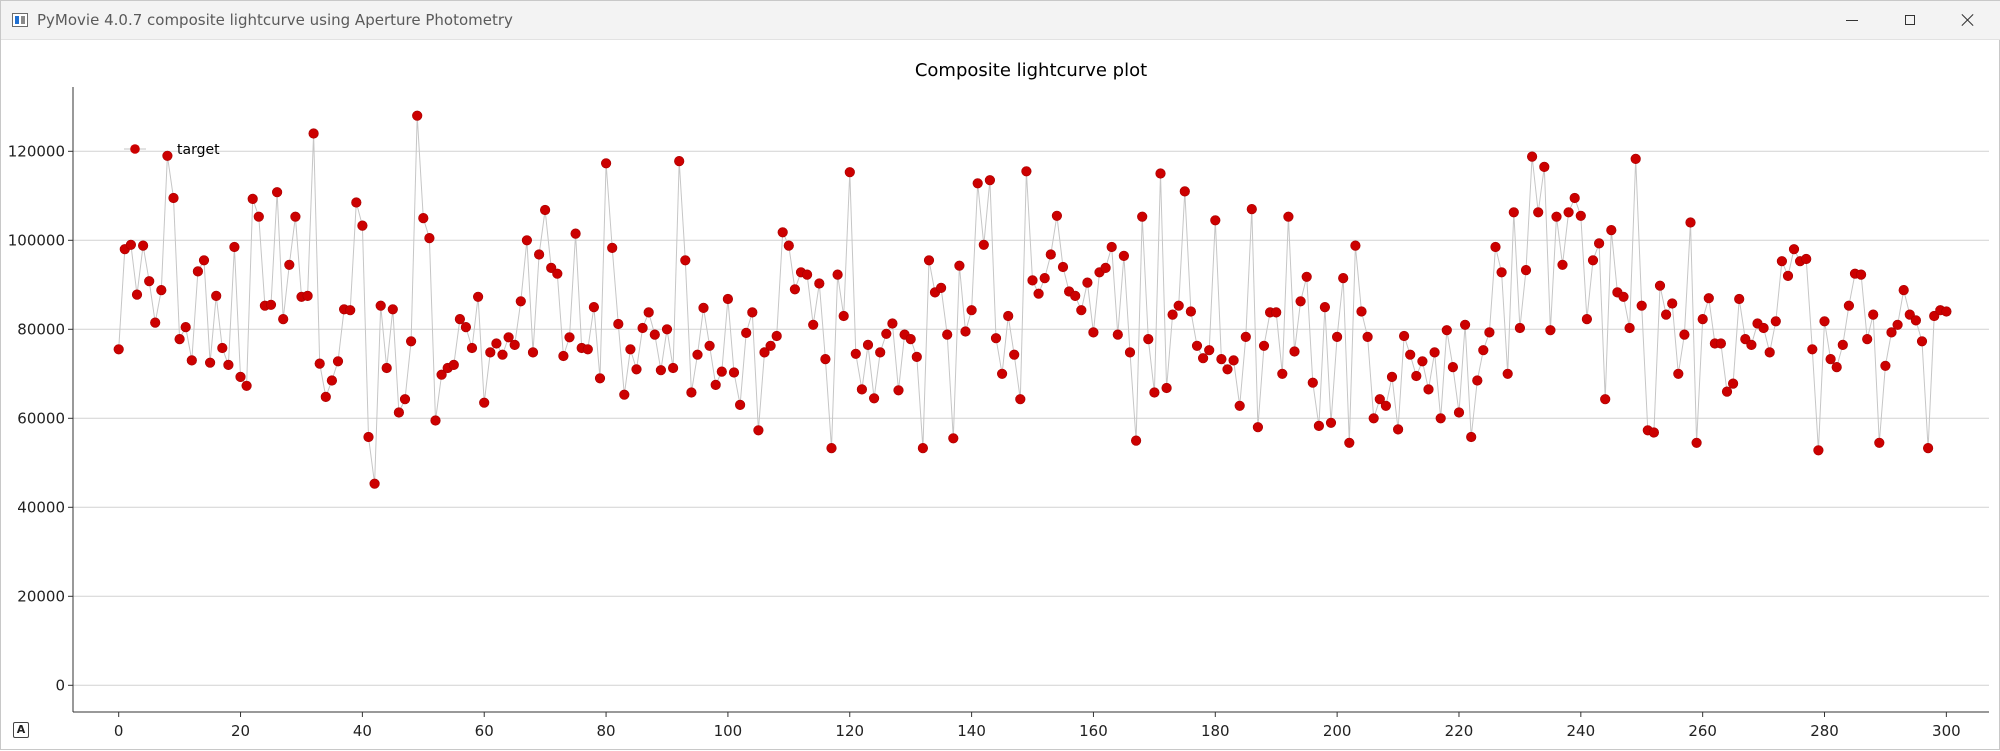 The image size is (2000, 751). Describe the element at coordinates (728, 731) in the screenshot. I see `x-tick-label: 100` at that location.